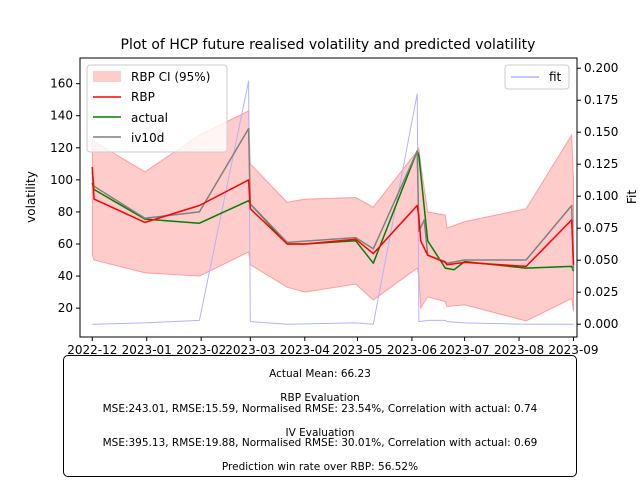 The width and height of the screenshot is (640, 480). What do you see at coordinates (61, 148) in the screenshot?
I see `y-tick-label: 120` at bounding box center [61, 148].